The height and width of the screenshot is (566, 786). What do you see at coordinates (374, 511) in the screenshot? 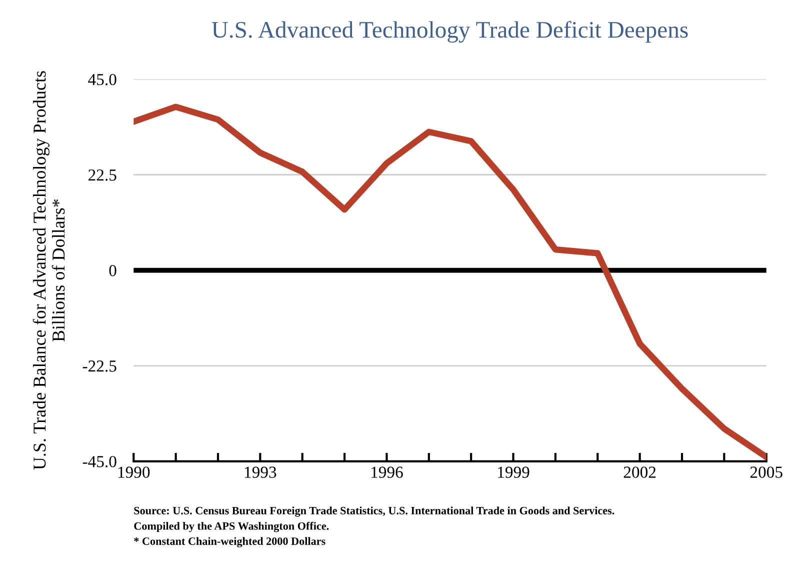
I see `source-note: Source: U.S. Census Bureau Foreign Trade Statistics, U.S. International Trade in Goods and Services.` at bounding box center [374, 511].